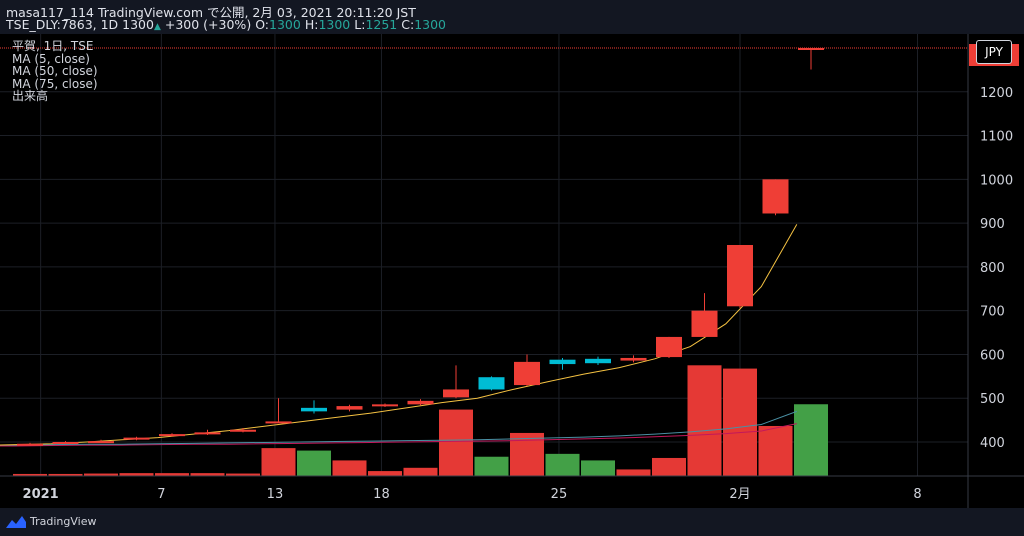 This screenshot has width=1024, height=536. What do you see at coordinates (992, 399) in the screenshot?
I see `price-tick-label: 500` at bounding box center [992, 399].